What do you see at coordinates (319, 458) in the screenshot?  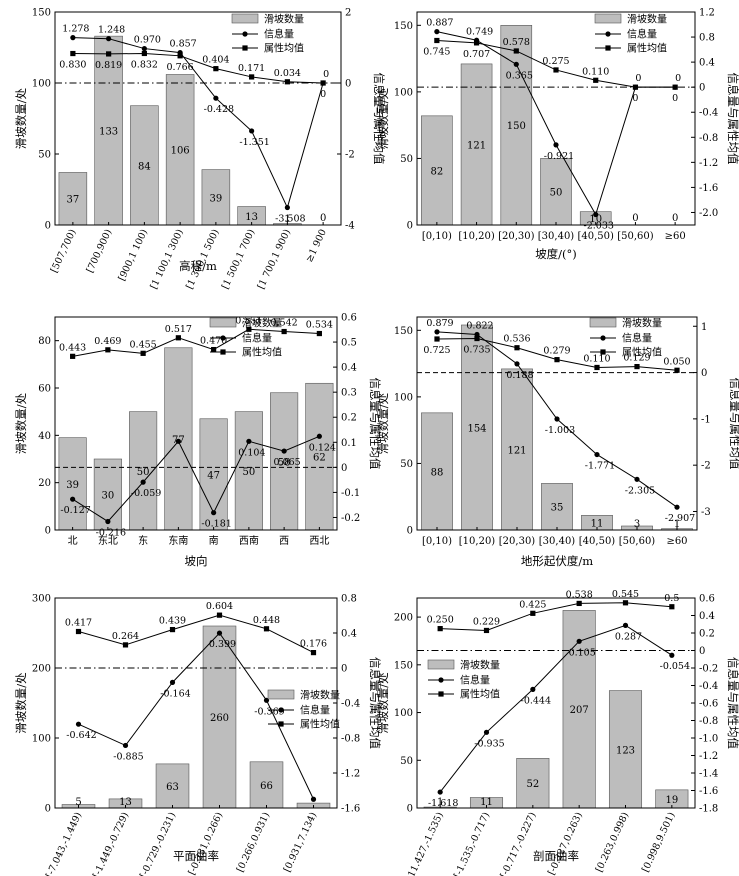 I see `bar-label-8: 62` at bounding box center [319, 458].